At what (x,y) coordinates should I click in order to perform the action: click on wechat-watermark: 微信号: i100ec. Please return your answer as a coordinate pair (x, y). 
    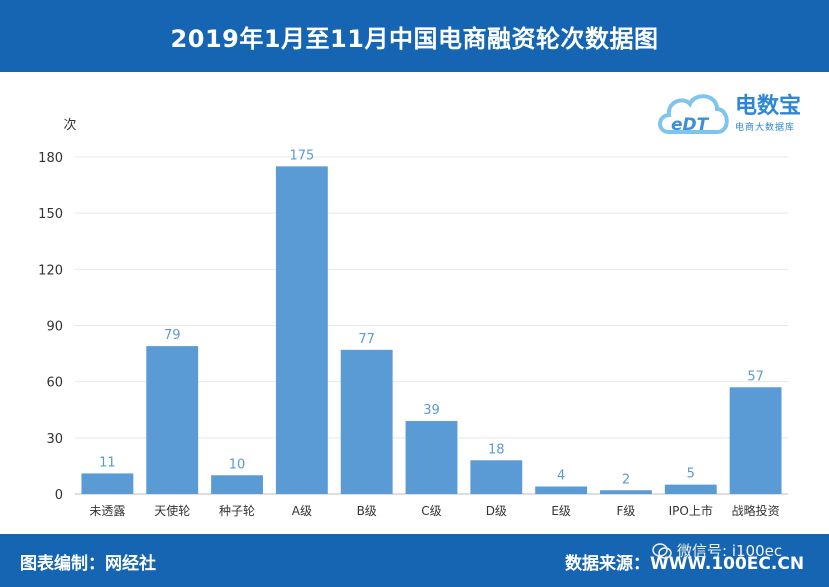
    Looking at the image, I should click on (717, 550).